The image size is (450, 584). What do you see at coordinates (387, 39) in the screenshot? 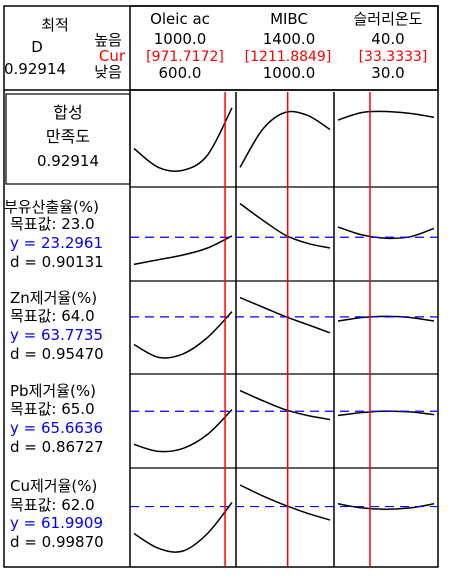
I see `factor-high-slurry: 40.0` at bounding box center [387, 39].